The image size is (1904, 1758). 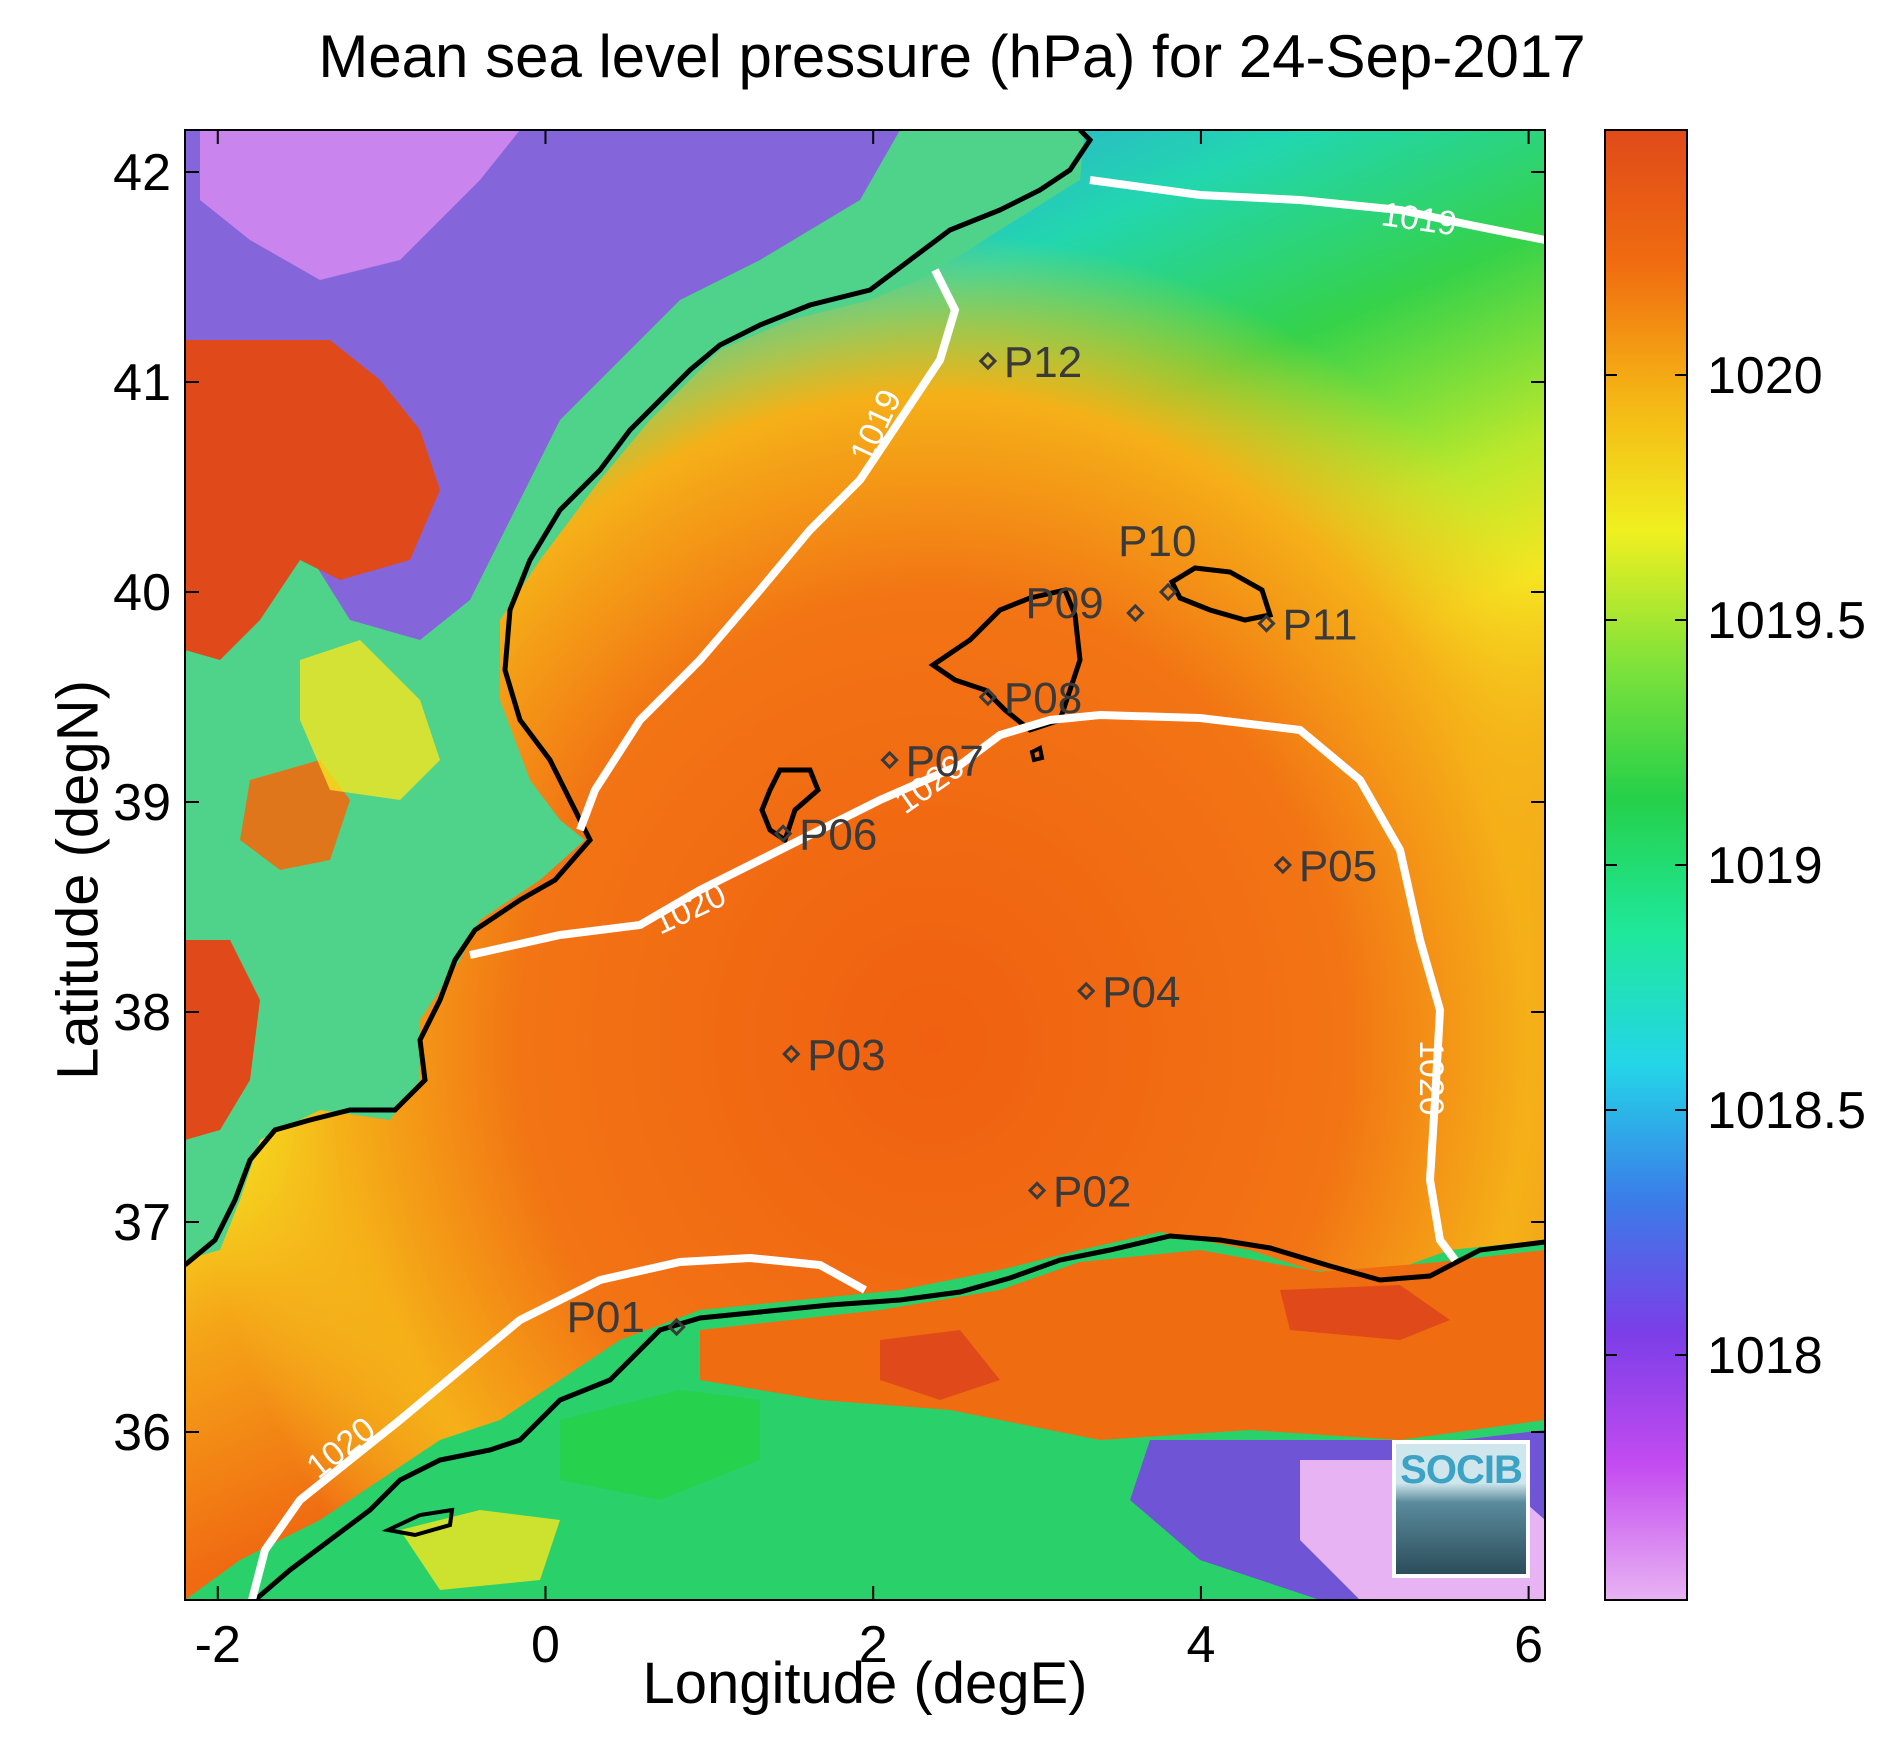 I want to click on logo-text: SOCIB, so click(x=1461, y=1470).